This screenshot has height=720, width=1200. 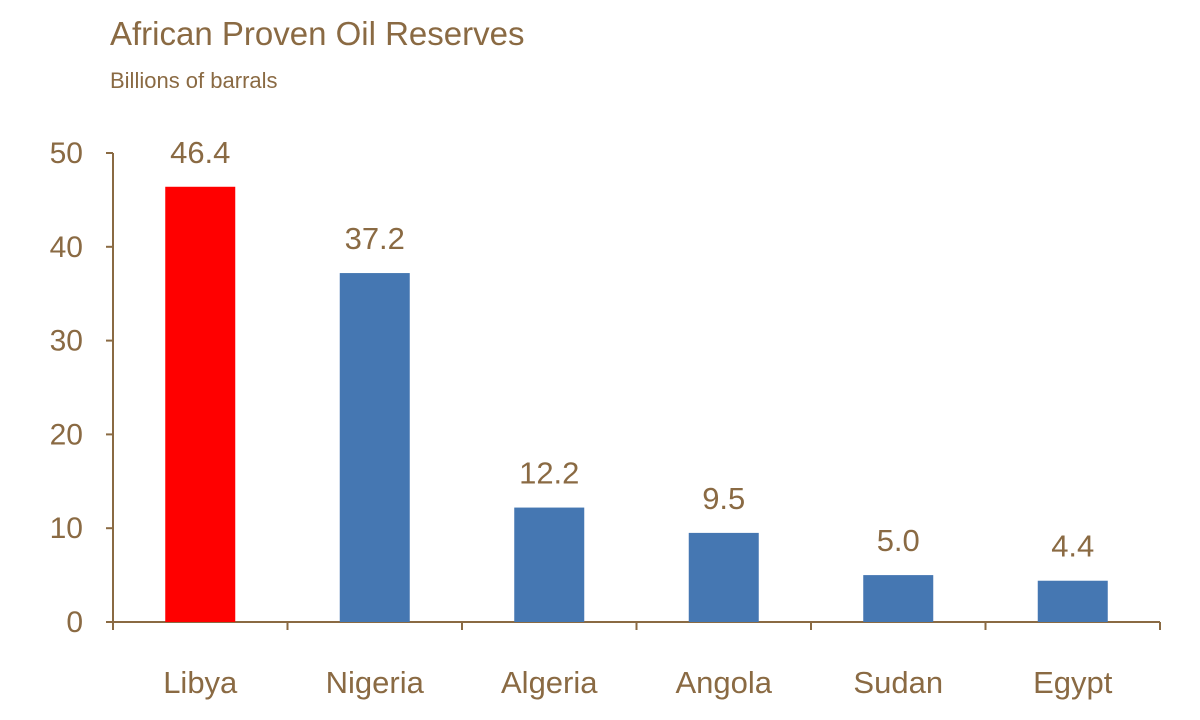 I want to click on category-label: Angola, so click(x=723, y=682).